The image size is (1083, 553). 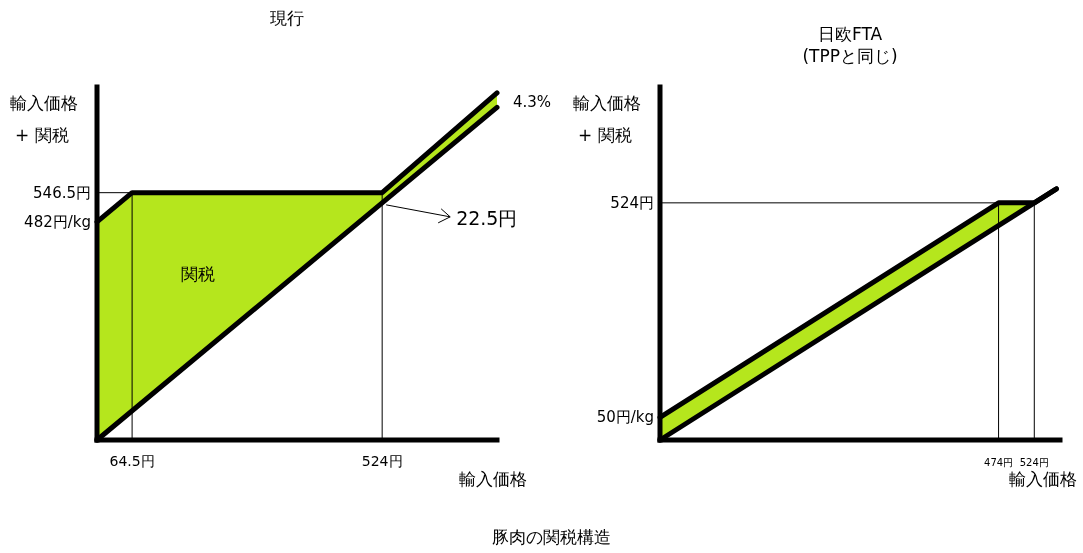 What do you see at coordinates (57, 221) in the screenshot?
I see `y-tick-label: 482円/kg` at bounding box center [57, 221].